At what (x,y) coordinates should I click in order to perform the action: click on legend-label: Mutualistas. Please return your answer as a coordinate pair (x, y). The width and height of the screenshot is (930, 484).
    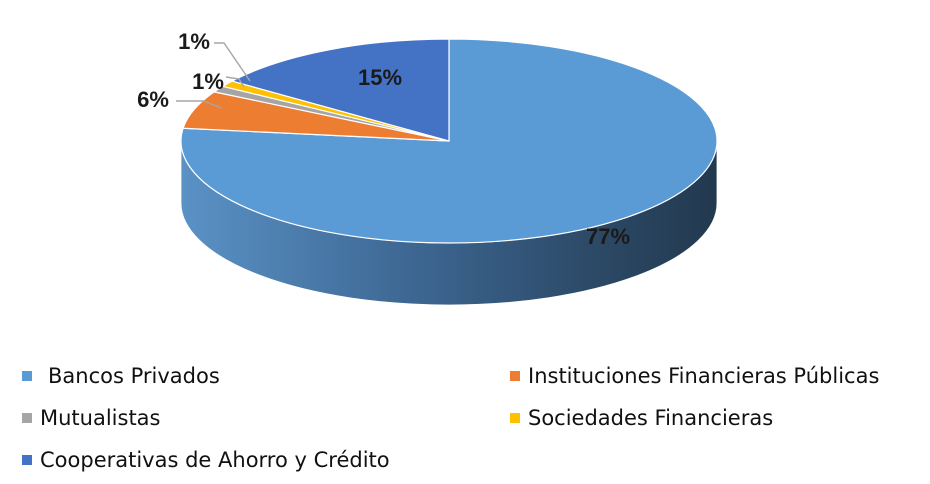
    Looking at the image, I should click on (100, 418).